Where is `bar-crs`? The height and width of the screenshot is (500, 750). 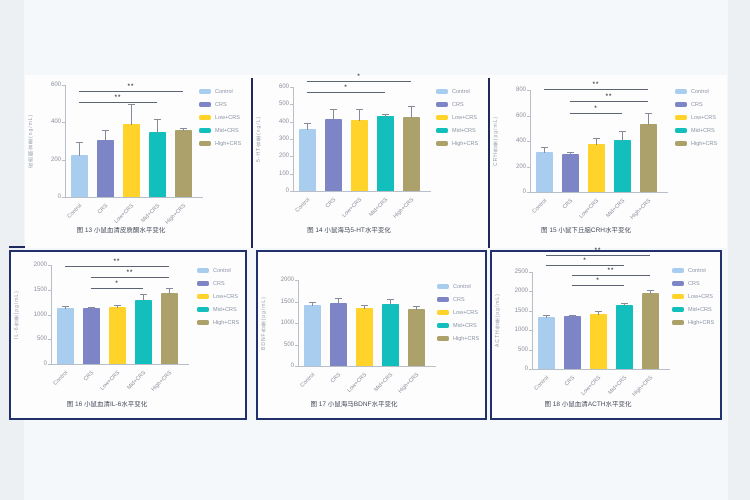 bar-crs is located at coordinates (105, 168).